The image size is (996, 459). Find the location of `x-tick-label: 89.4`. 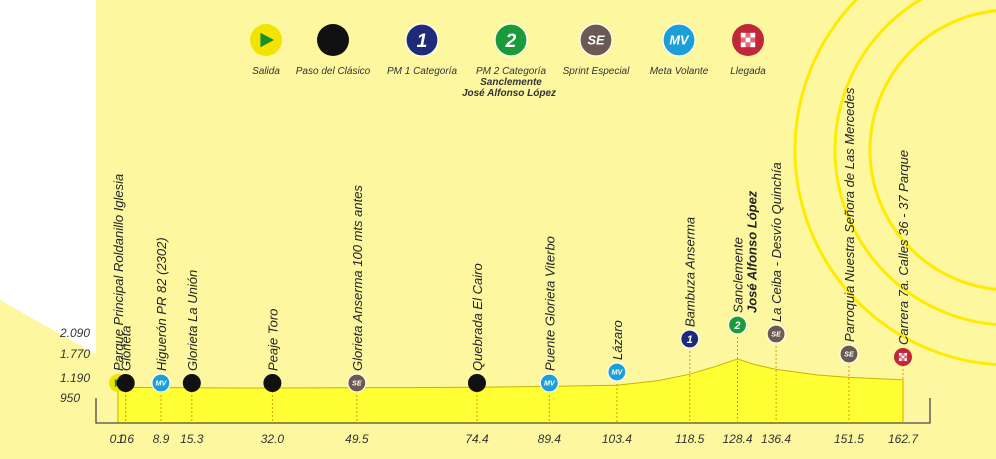

x-tick-label: 89.4 is located at coordinates (550, 439).